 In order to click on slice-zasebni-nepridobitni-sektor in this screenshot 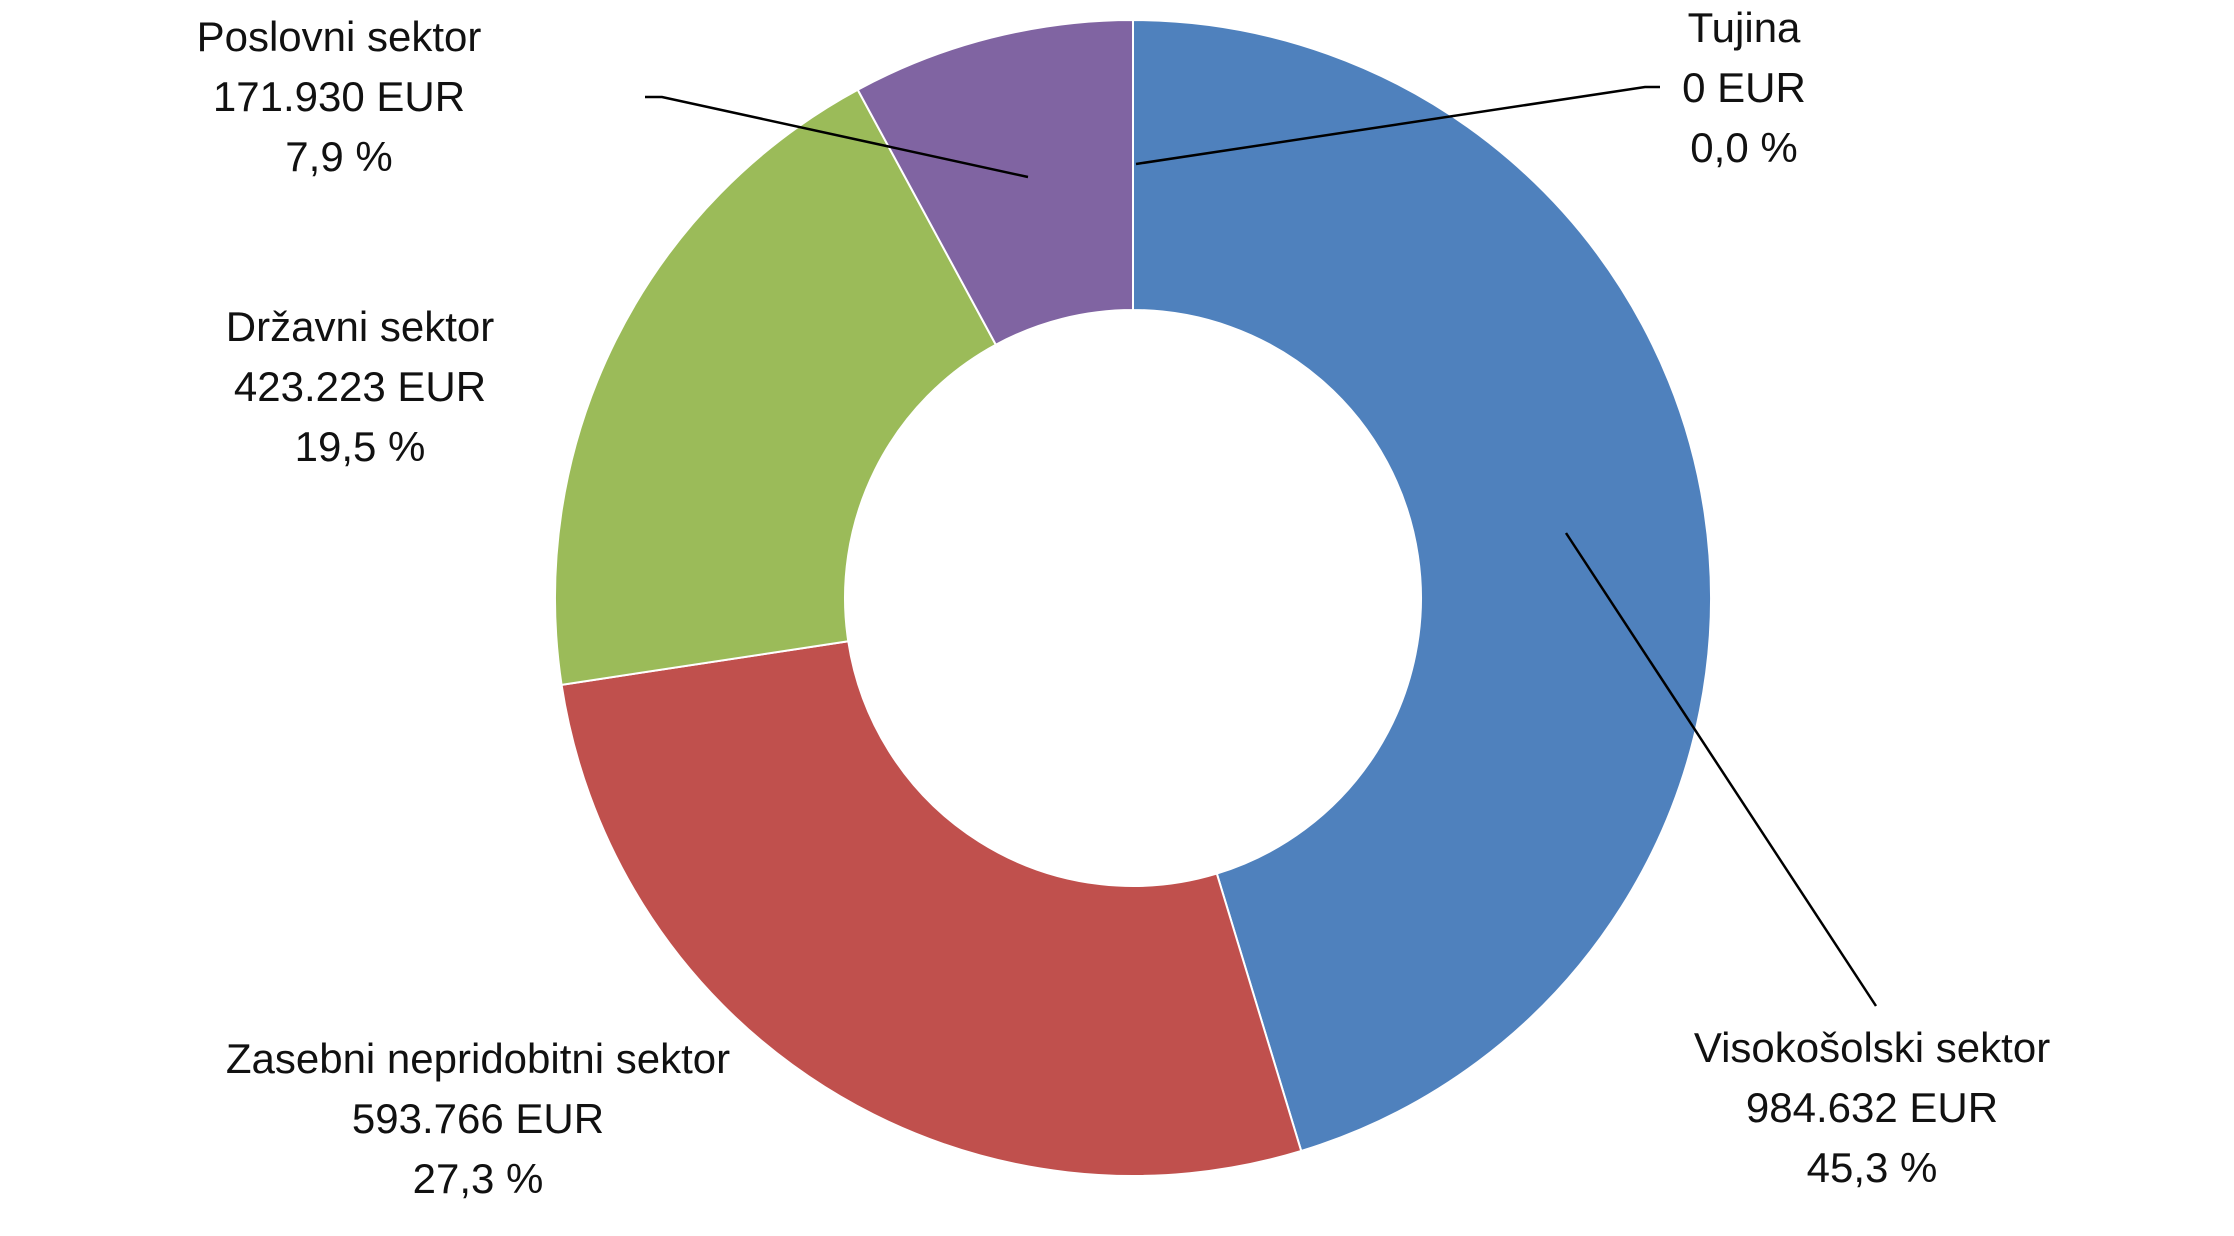, I will do `click(931, 908)`.